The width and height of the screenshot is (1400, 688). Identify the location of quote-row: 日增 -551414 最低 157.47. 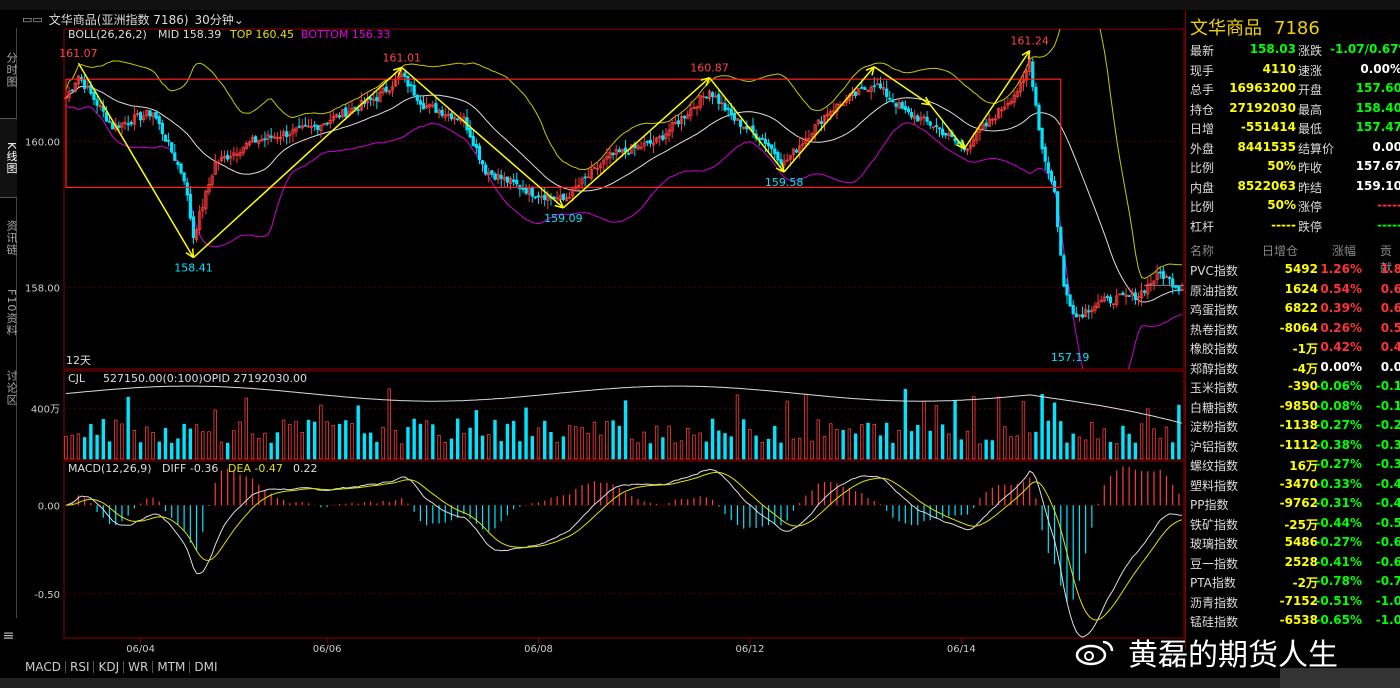
(1295, 129).